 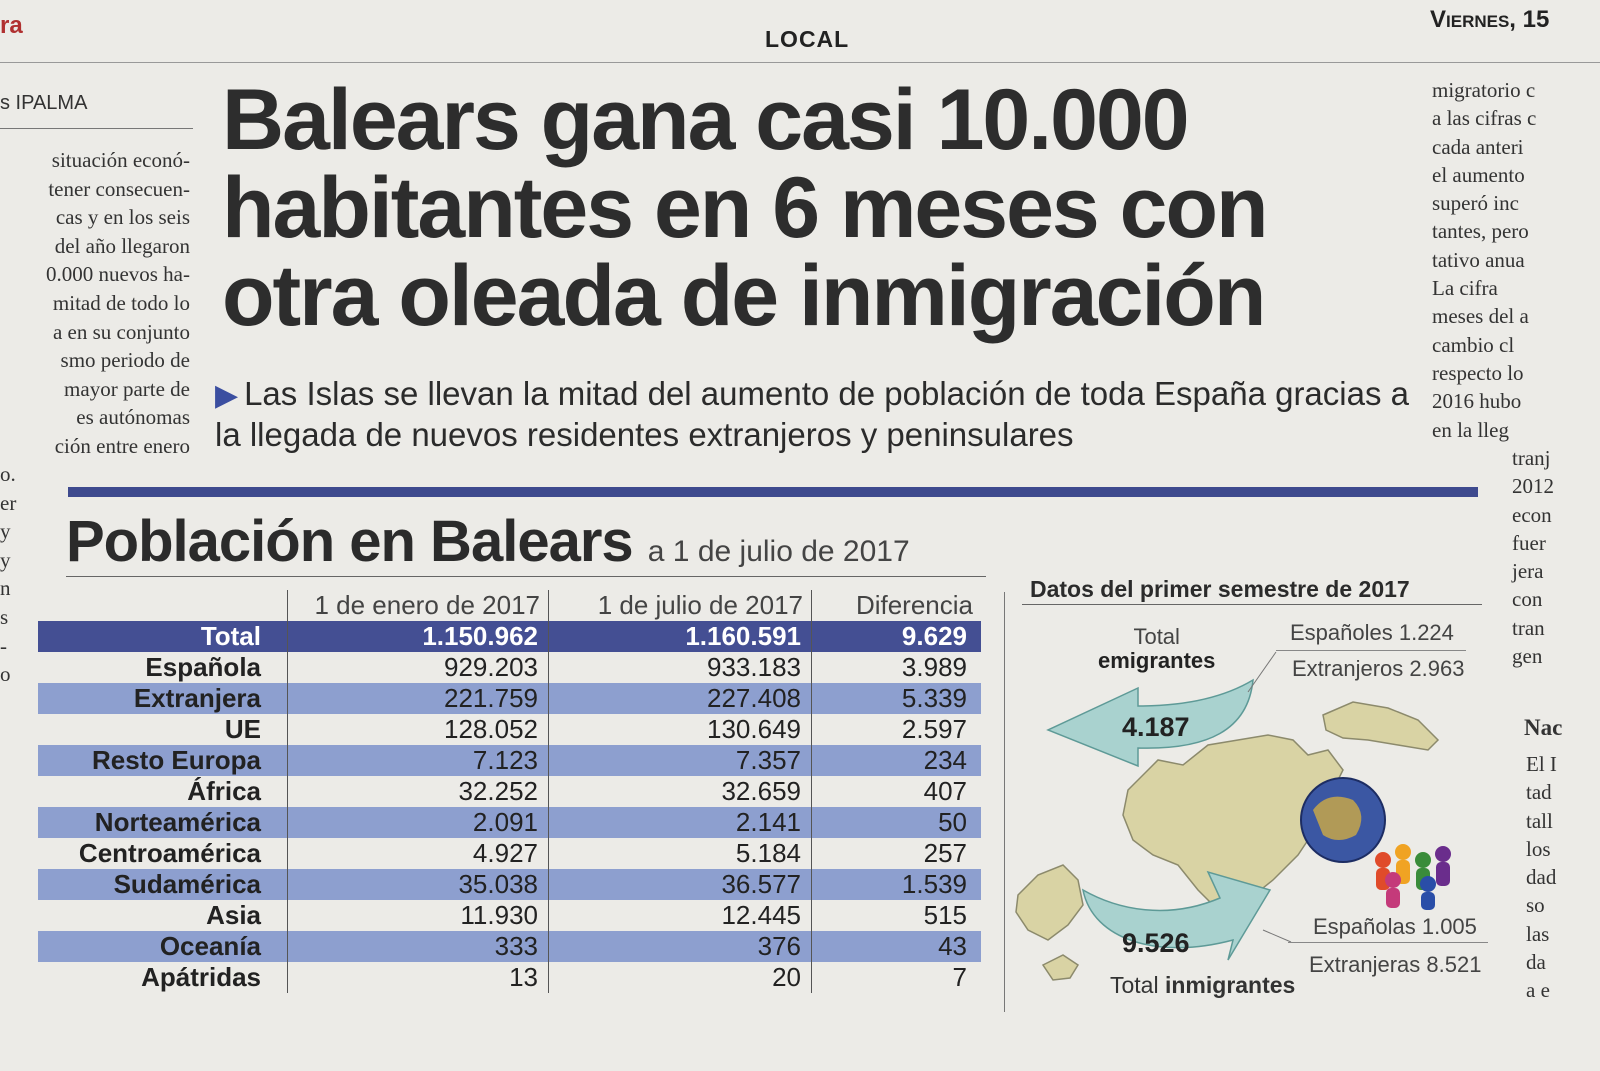 I want to click on cell-jul: 1.160.591, so click(x=680, y=636).